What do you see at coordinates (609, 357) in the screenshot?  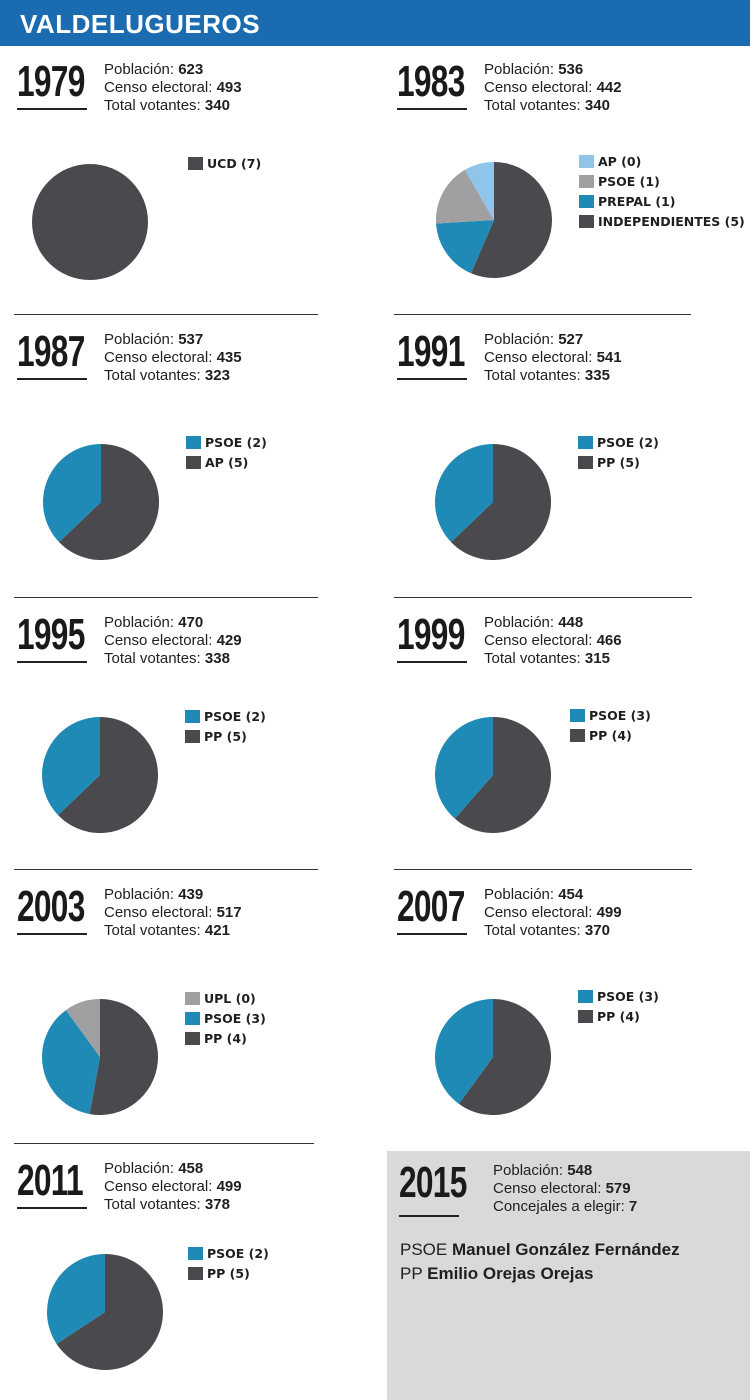 I see `stat-censo-value: 541` at bounding box center [609, 357].